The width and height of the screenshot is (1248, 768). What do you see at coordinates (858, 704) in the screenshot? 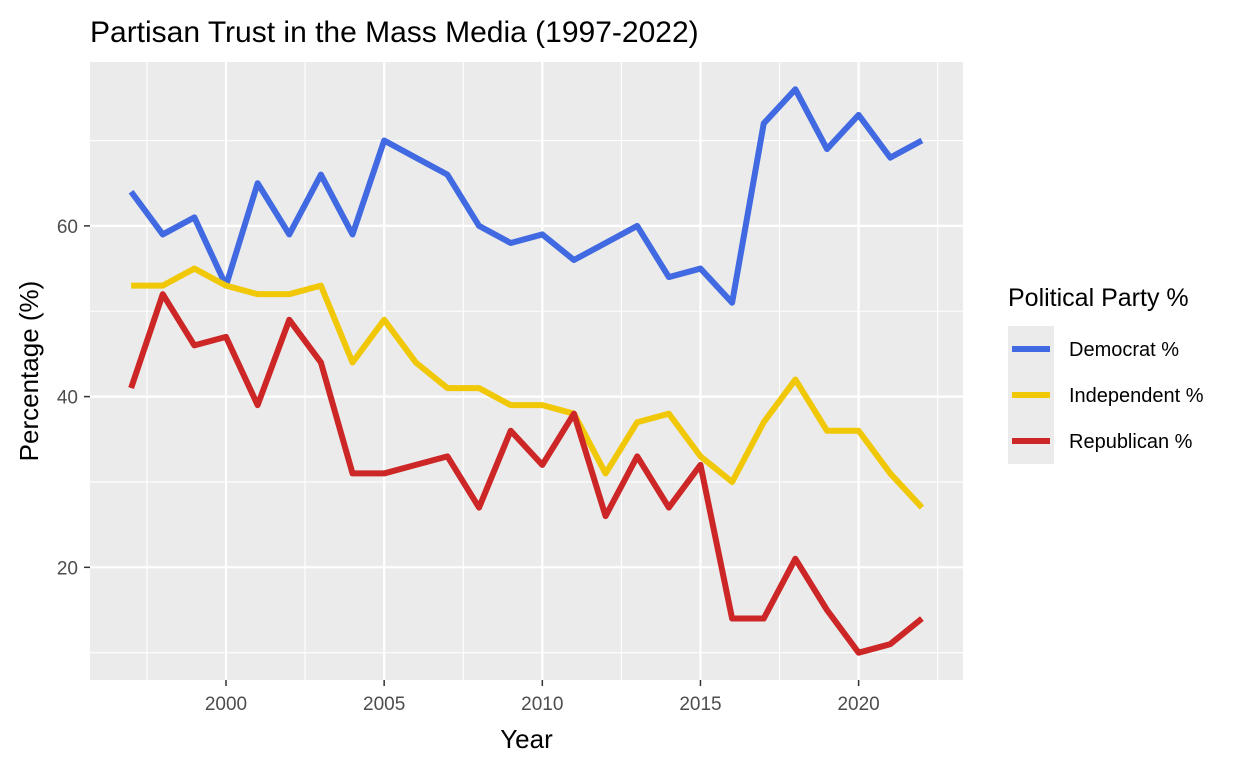
I see `x-tick-label: 2020` at bounding box center [858, 704].